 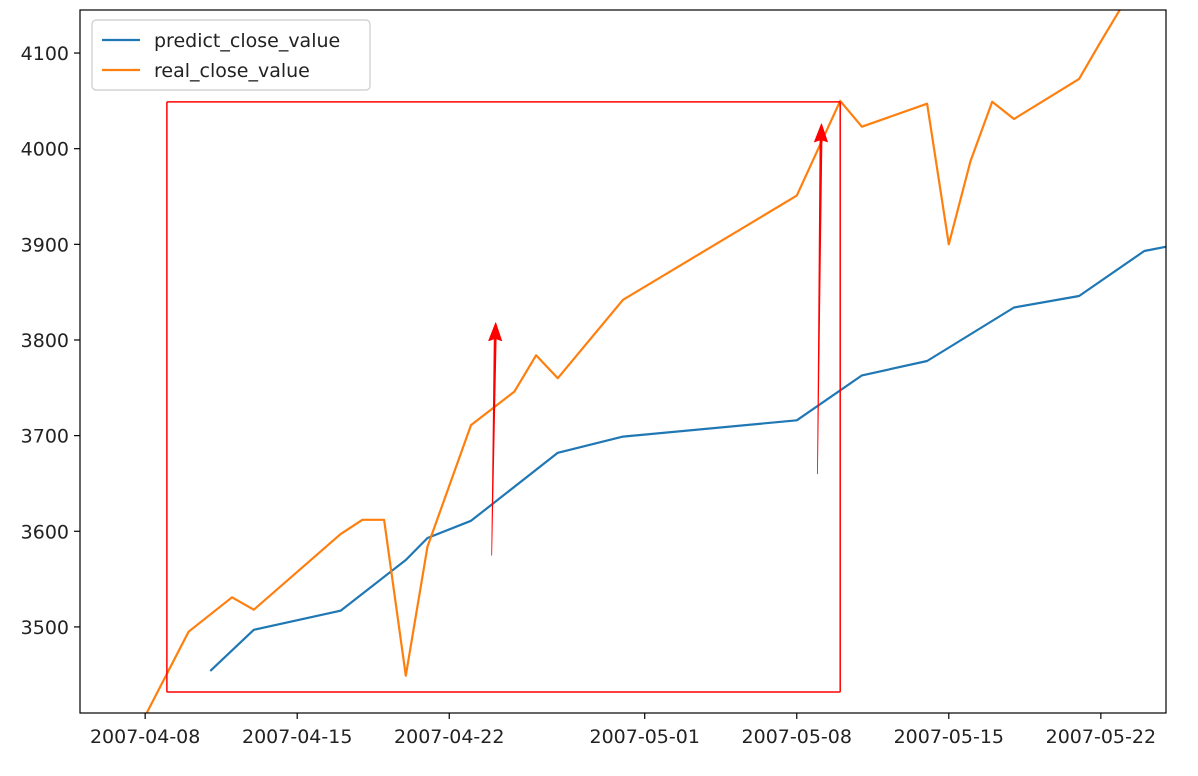 What do you see at coordinates (45, 150) in the screenshot?
I see `y-tick-label: 4000` at bounding box center [45, 150].